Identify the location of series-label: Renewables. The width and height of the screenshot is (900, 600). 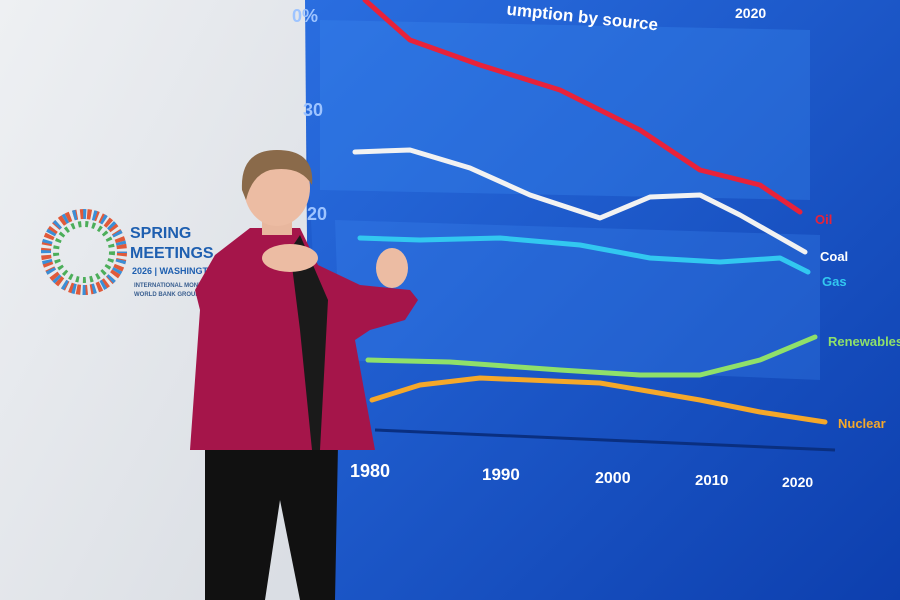
(864, 341).